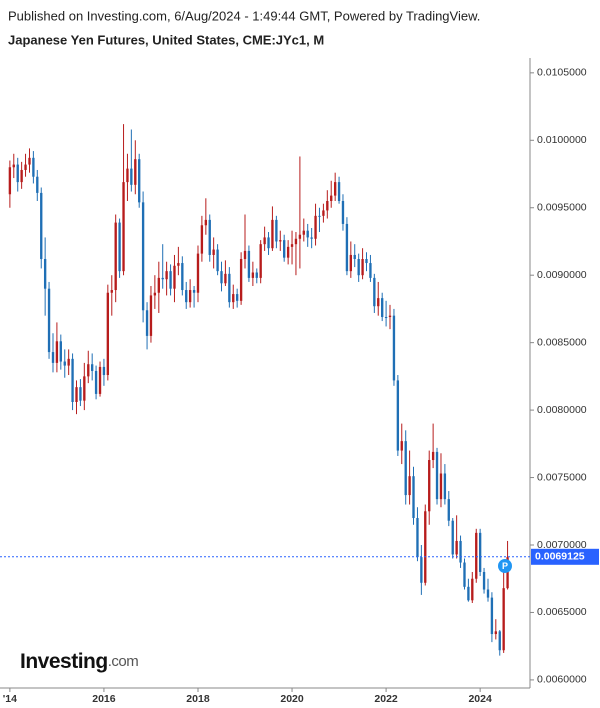 This screenshot has height=708, width=600. Describe the element at coordinates (198, 699) in the screenshot. I see `x-tick-label: 2018` at that location.